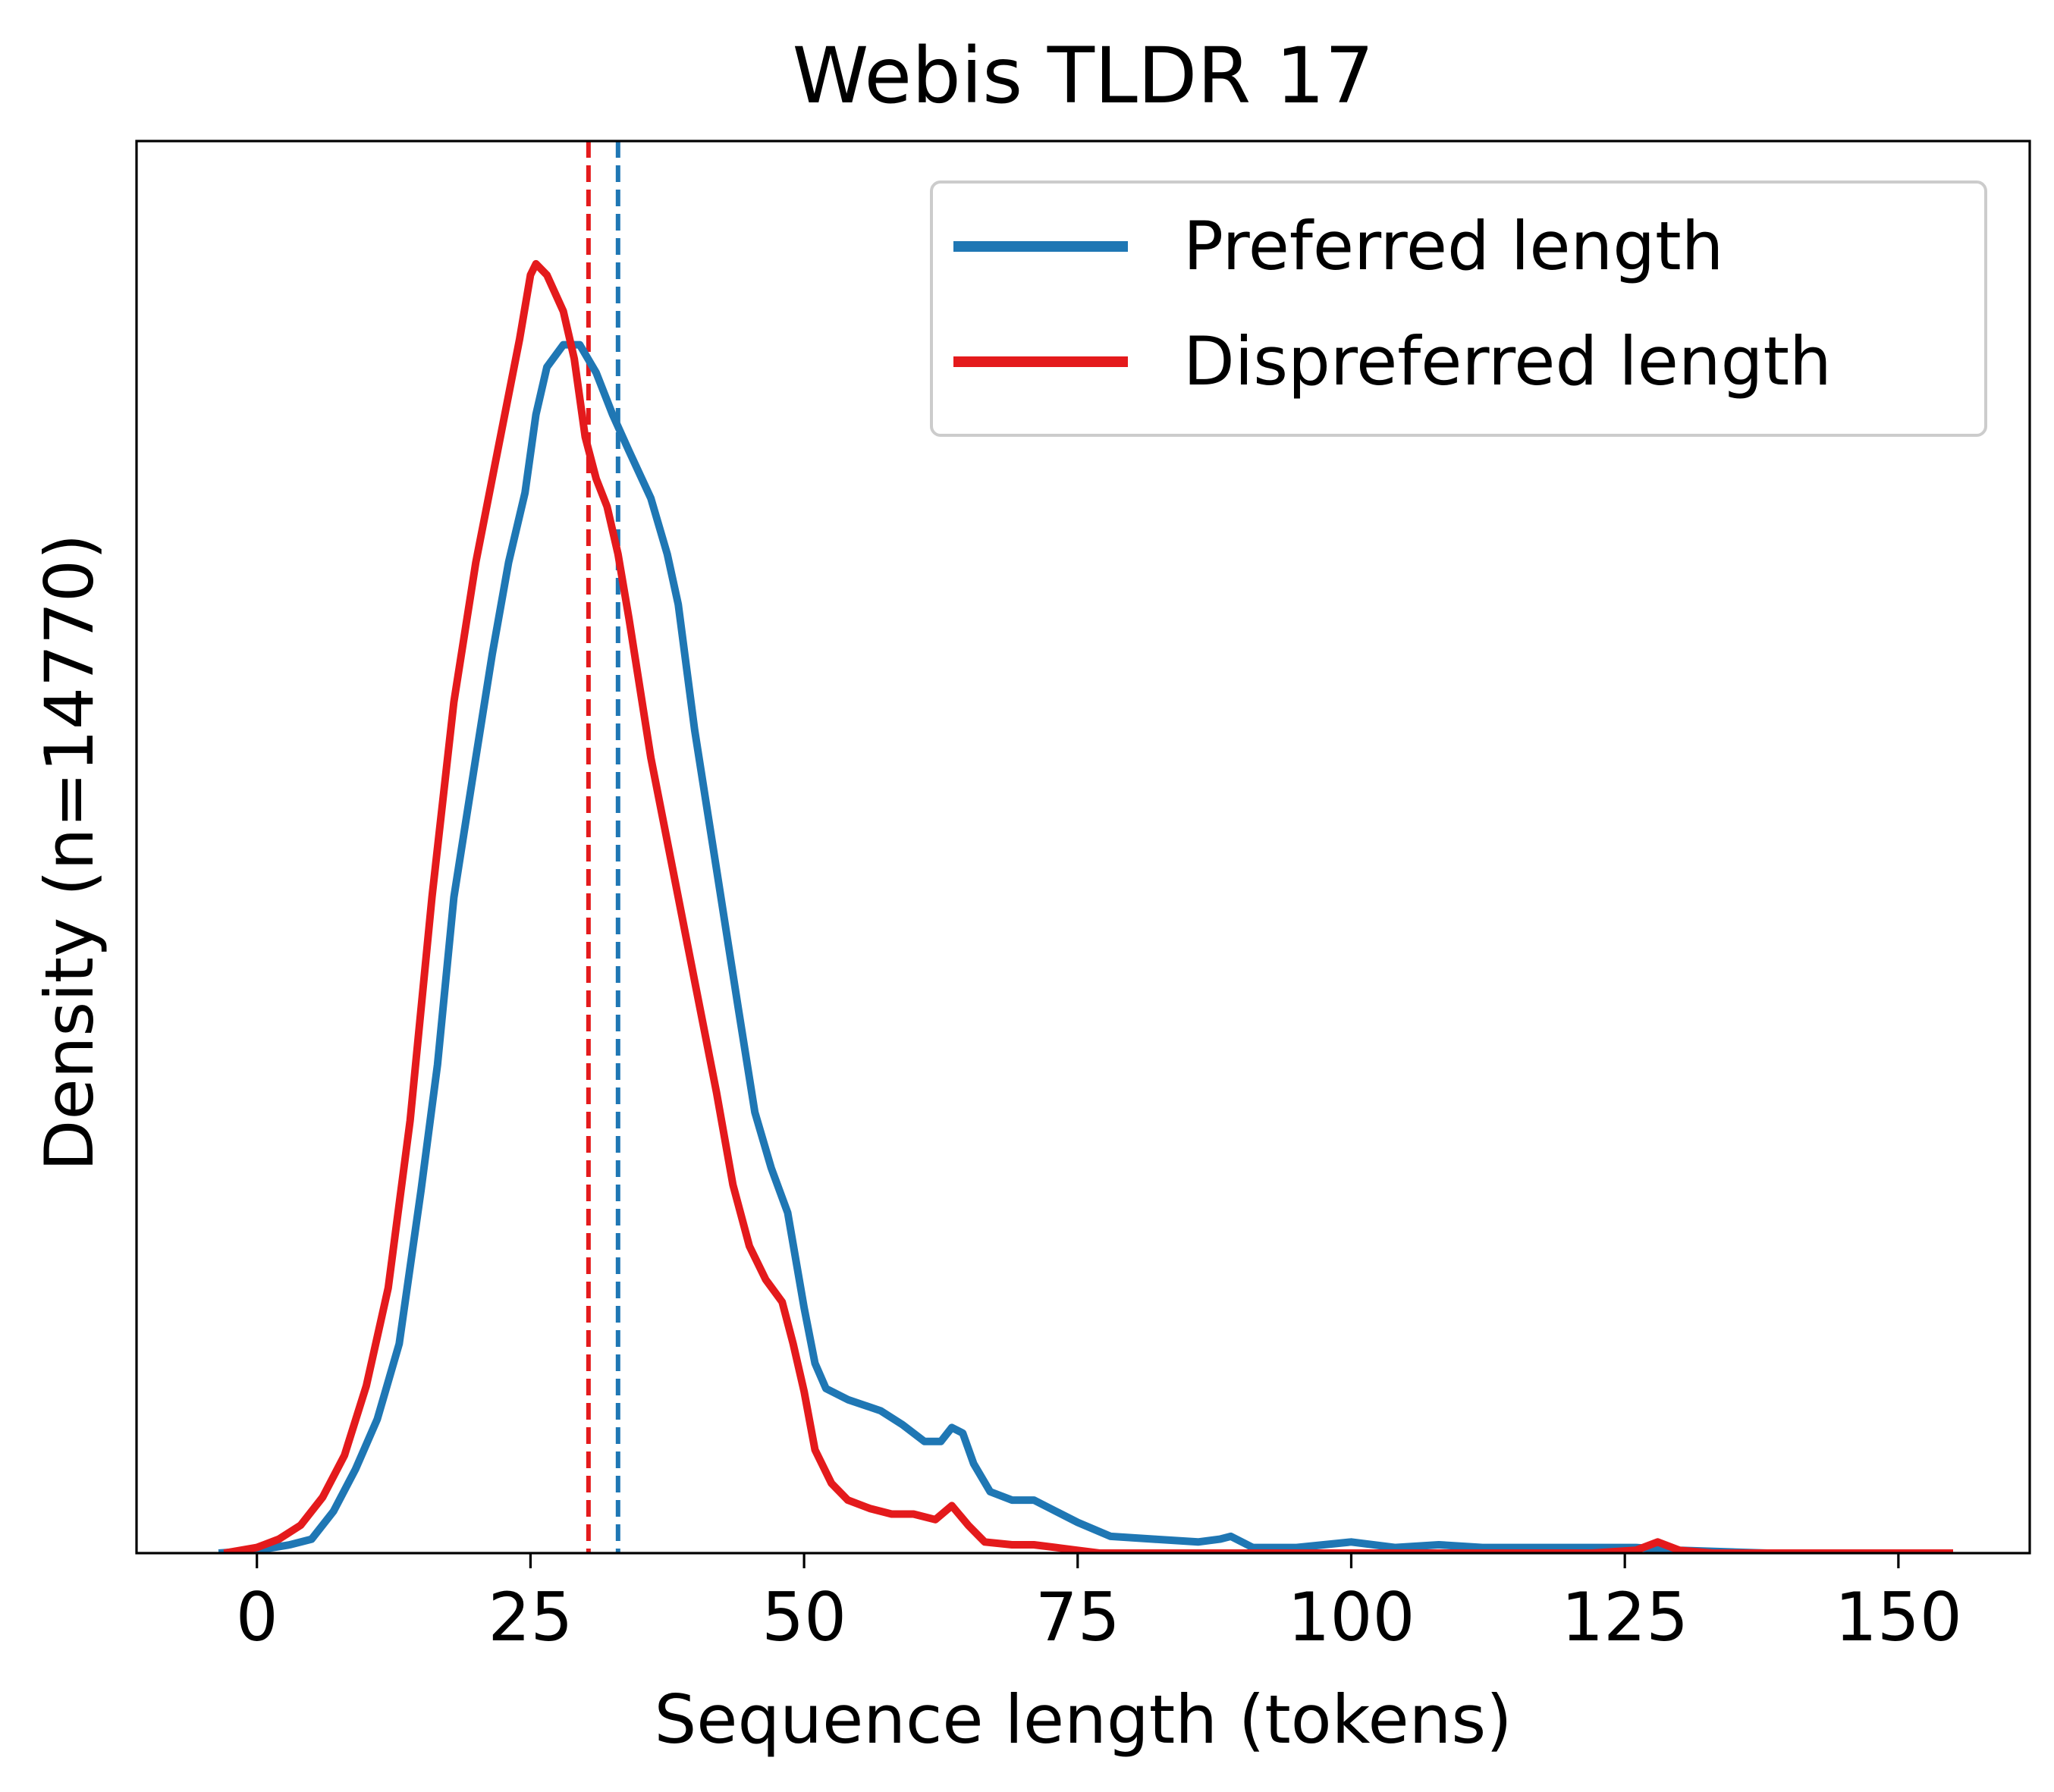 This screenshot has width=2054, height=1792. What do you see at coordinates (1077, 1617) in the screenshot?
I see `x-tick-label: 75` at bounding box center [1077, 1617].